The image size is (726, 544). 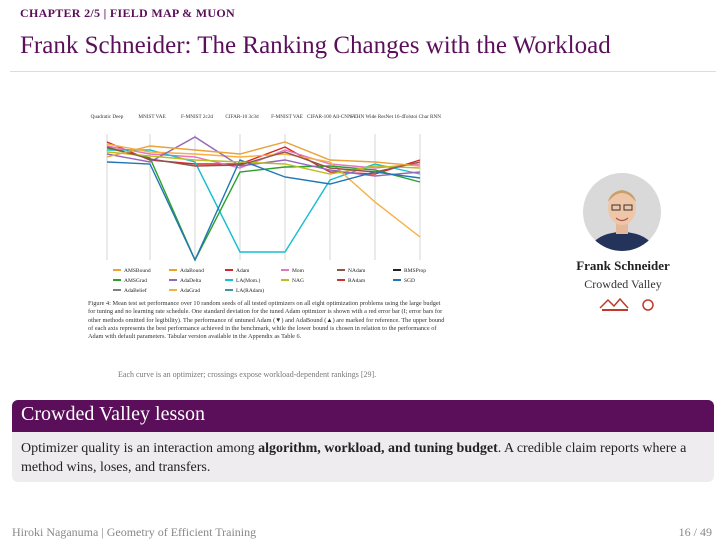 I want to click on legend-label: RMSProp, so click(x=415, y=271).